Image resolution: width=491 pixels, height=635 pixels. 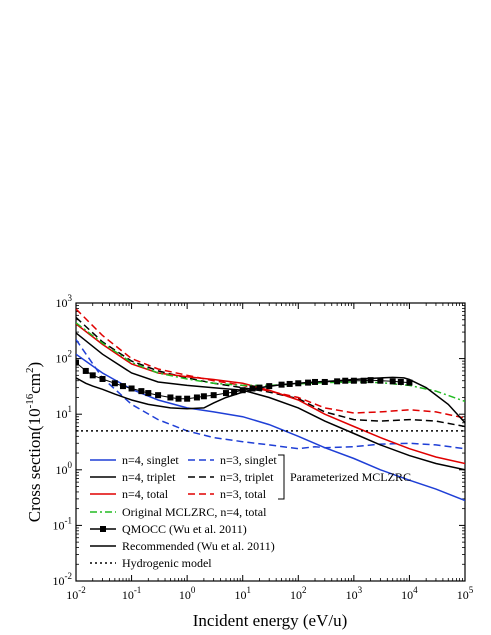 What do you see at coordinates (34, 465) in the screenshot?
I see `y-axis-label-main: Cross section(10` at bounding box center [34, 465].